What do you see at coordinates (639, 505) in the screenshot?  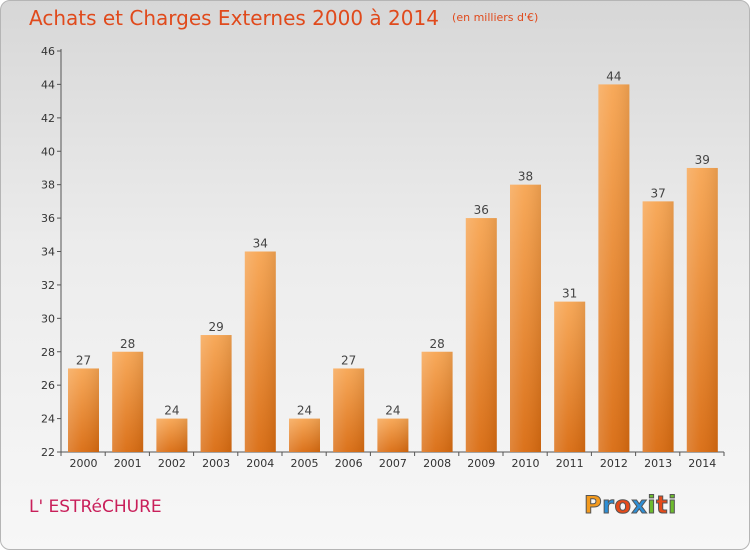 I see `logo-letter: x` at bounding box center [639, 505].